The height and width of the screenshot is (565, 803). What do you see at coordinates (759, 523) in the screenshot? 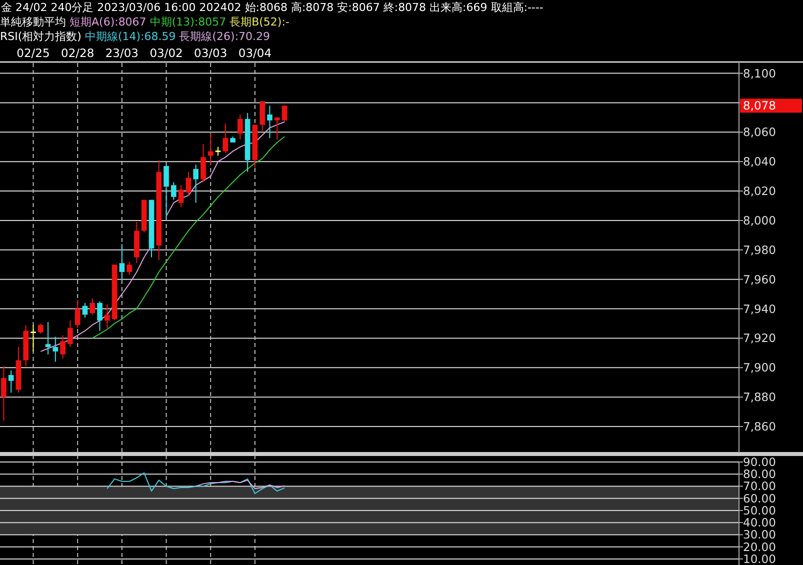
I see `y-tick-label: 40.00` at bounding box center [759, 523].